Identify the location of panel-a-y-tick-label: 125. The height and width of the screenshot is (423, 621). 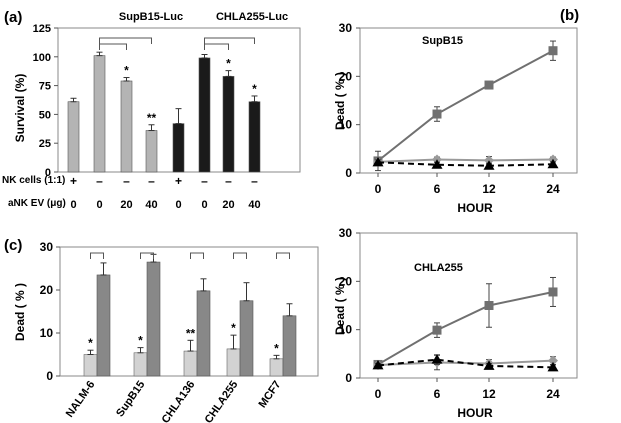
(42, 29).